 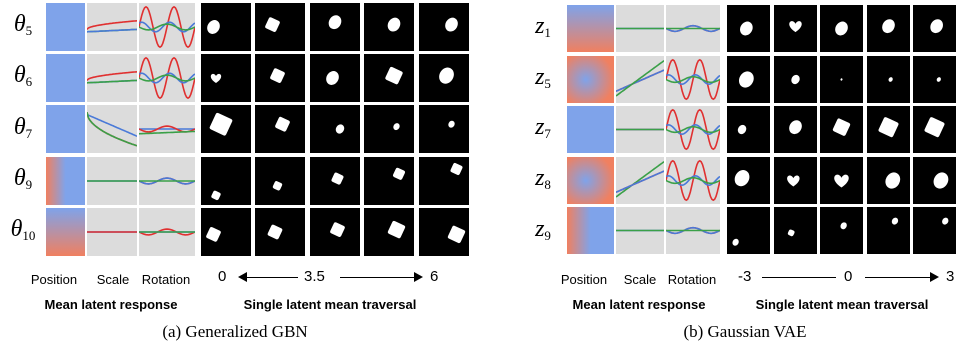 I want to click on row-label: z7, so click(x=543, y=127).